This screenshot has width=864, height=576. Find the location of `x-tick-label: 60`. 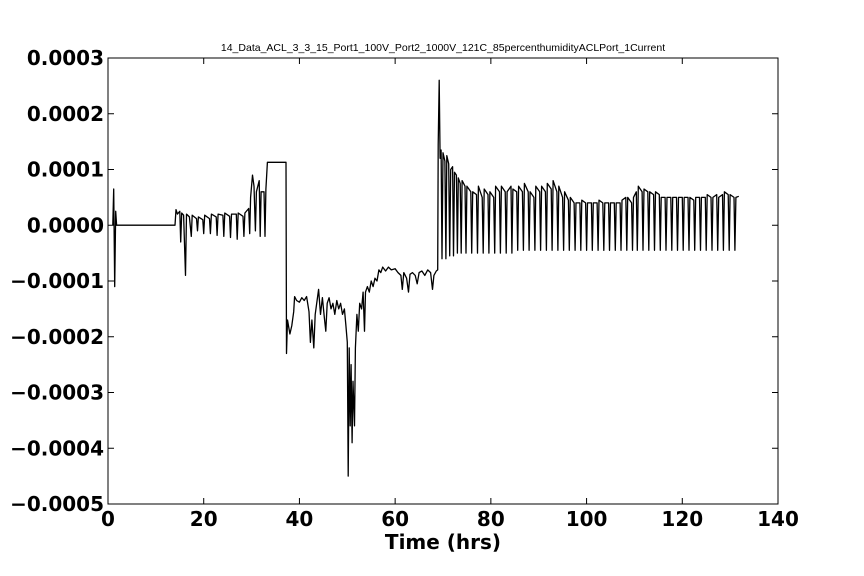

x-tick-label: 60 is located at coordinates (395, 519).